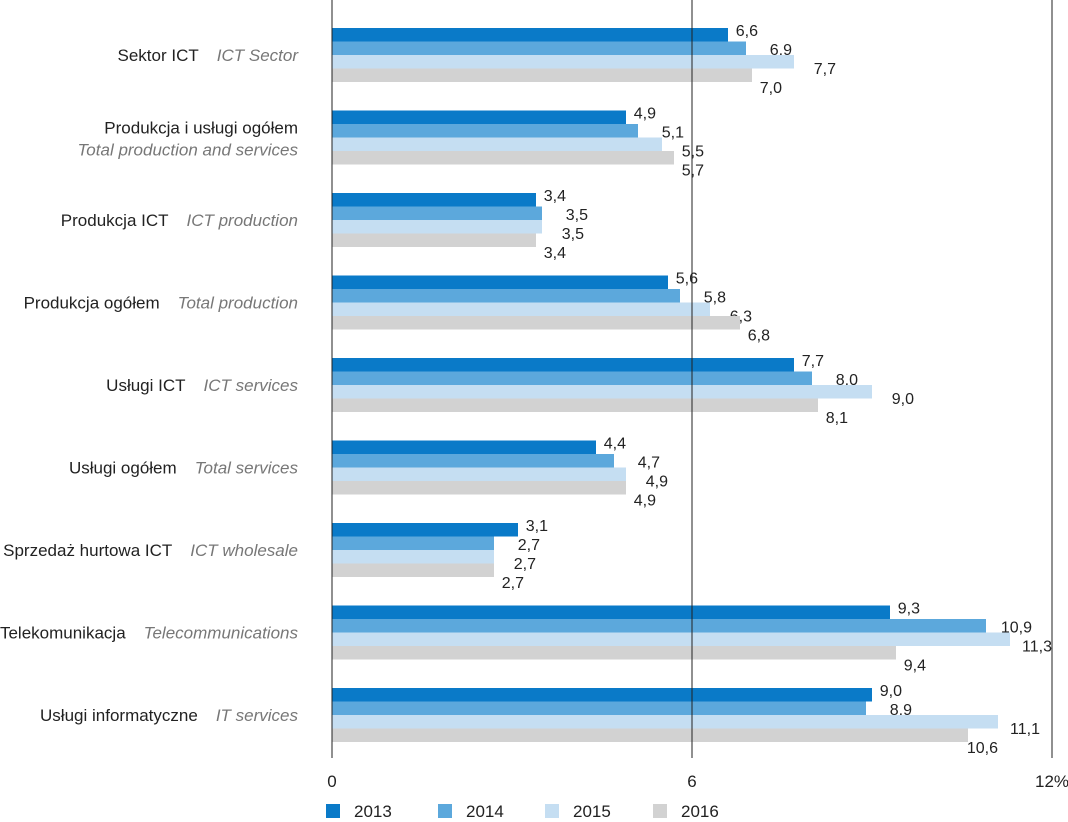 Image resolution: width=1068 pixels, height=822 pixels. What do you see at coordinates (1016, 628) in the screenshot?
I see `value-label: 10,9` at bounding box center [1016, 628].